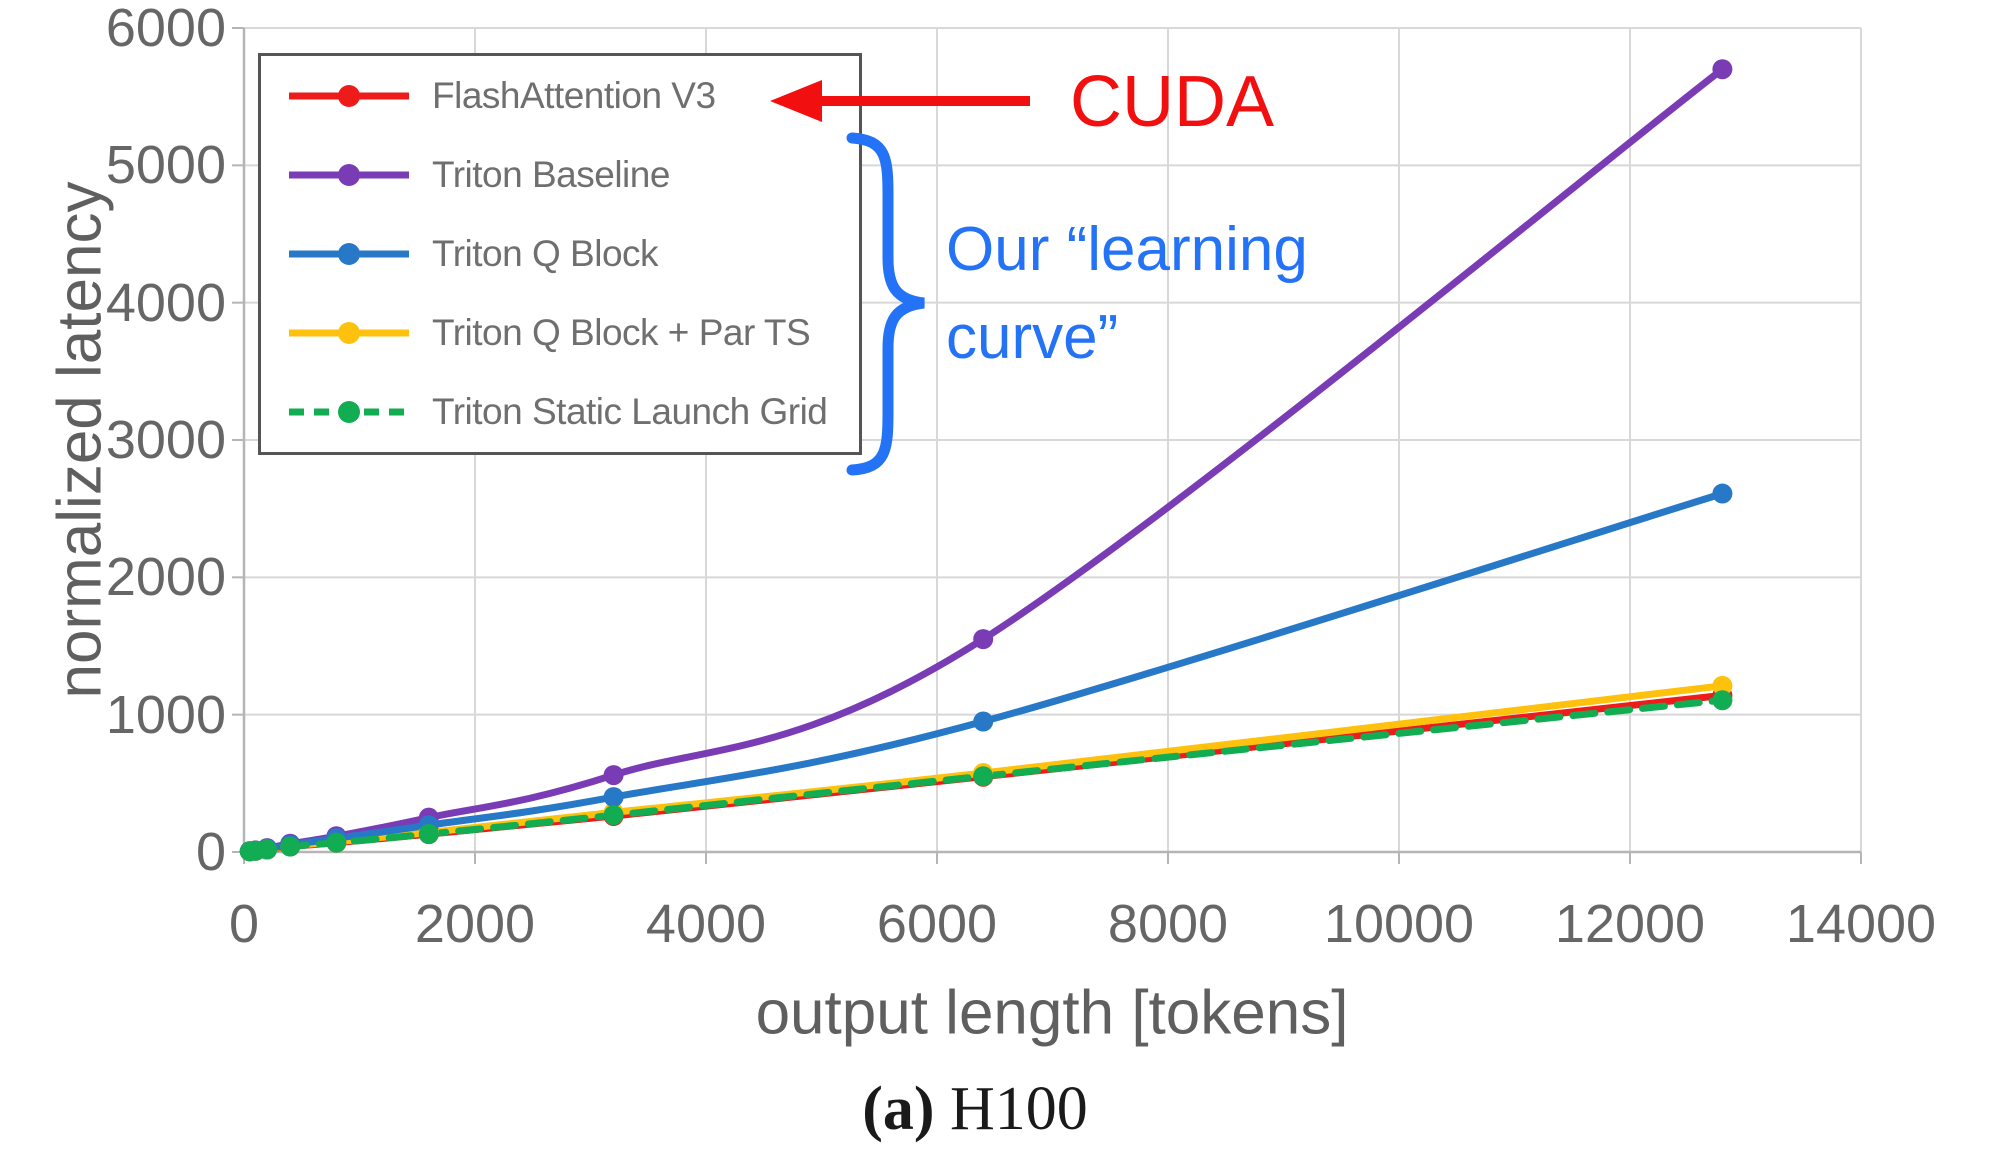  What do you see at coordinates (210, 852) in the screenshot?
I see `y-tick-label: 0` at bounding box center [210, 852].